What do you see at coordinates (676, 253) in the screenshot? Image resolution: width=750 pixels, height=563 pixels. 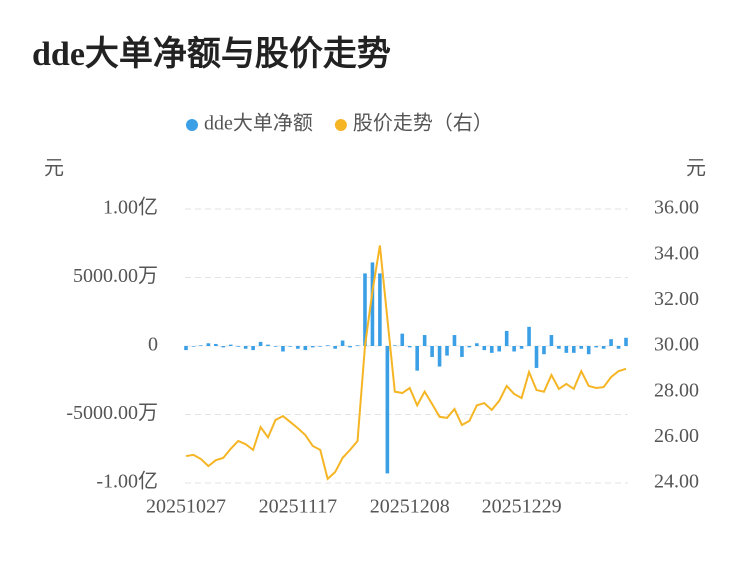 I see `y2-tick-label: 34.00` at bounding box center [676, 253].